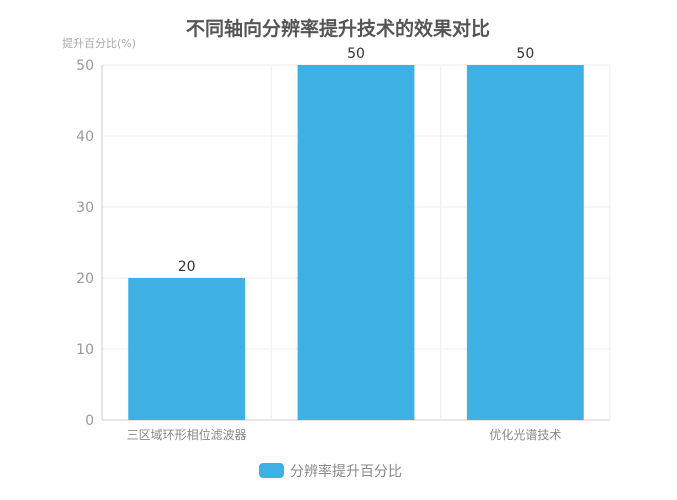 This screenshot has height=500, width=677. Describe the element at coordinates (99, 43) in the screenshot. I see `y-axis-label: 提升百分比(%)` at that location.